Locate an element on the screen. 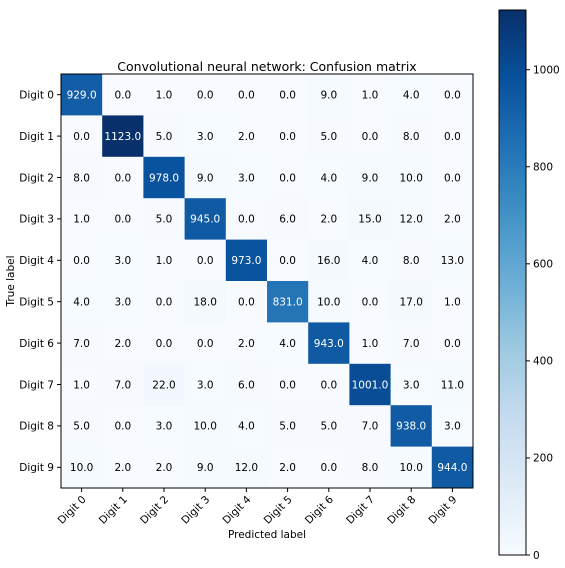  cell-value-label: 8.0 is located at coordinates (81, 178).